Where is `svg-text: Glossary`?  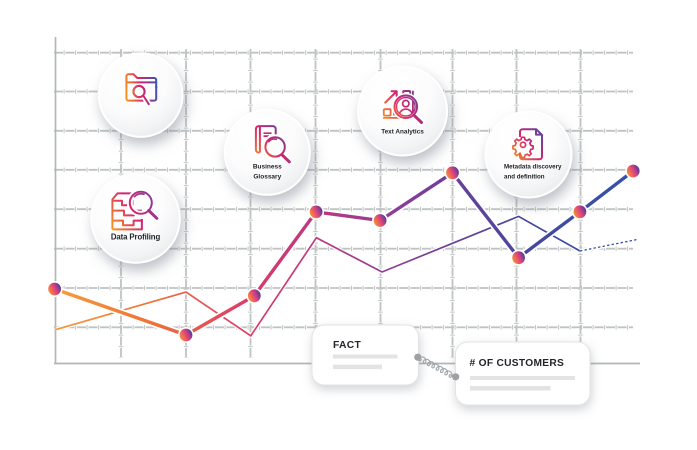 svg-text: Glossary is located at coordinates (267, 177).